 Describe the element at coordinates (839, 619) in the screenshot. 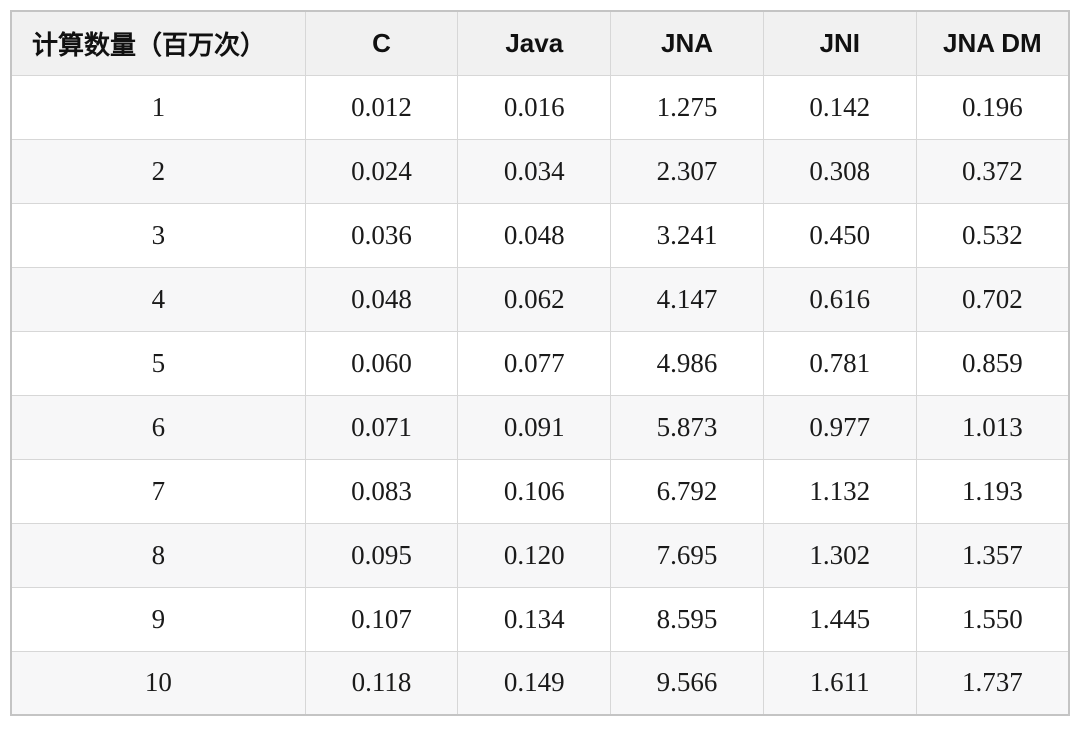

I see `value-cell: 1.445` at that location.